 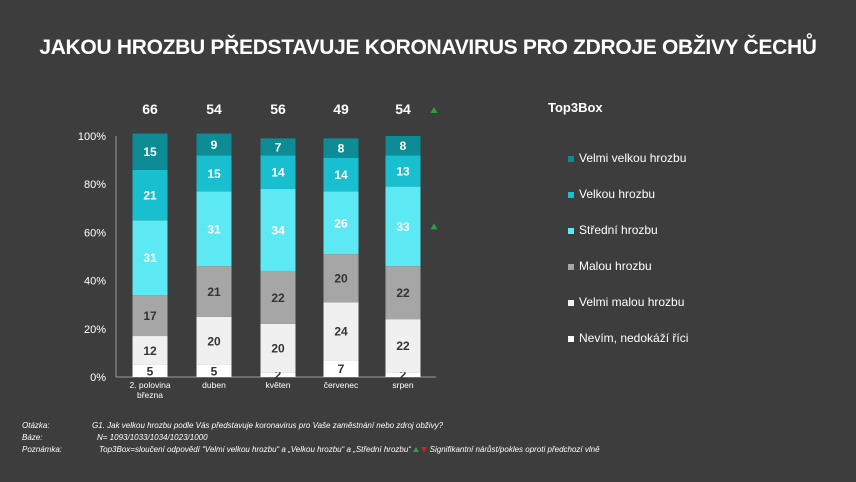 What do you see at coordinates (424, 450) in the screenshot?
I see `significant-down-icon` at bounding box center [424, 450].